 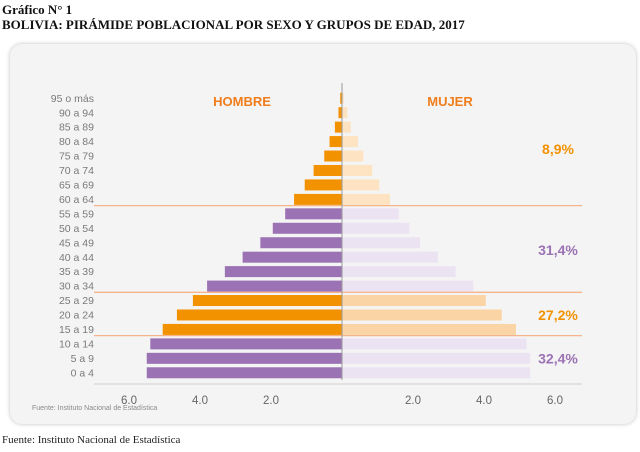 What do you see at coordinates (558, 315) in the screenshot?
I see `group-percentage-label: 27,2%` at bounding box center [558, 315].